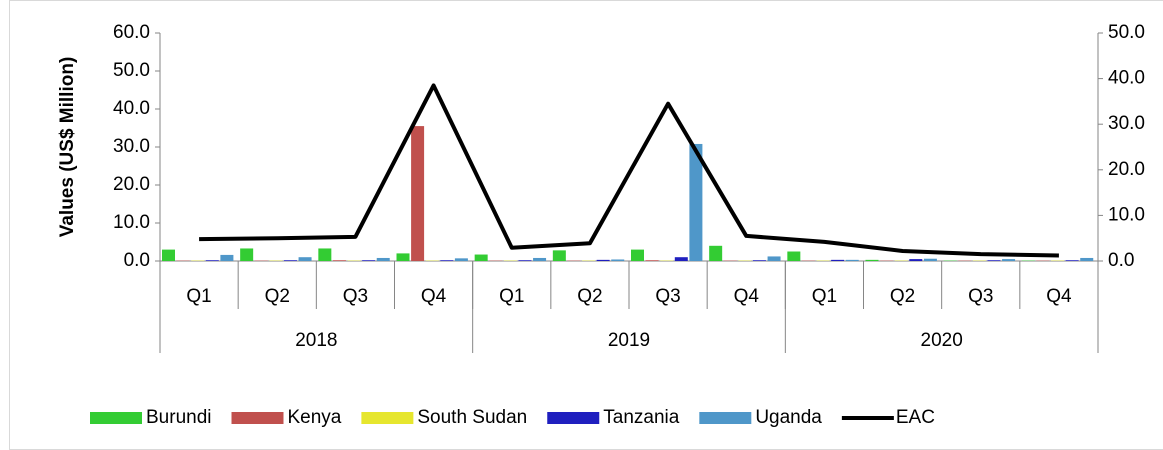  What do you see at coordinates (131, 222) in the screenshot?
I see `y-tick-label: 10.0` at bounding box center [131, 222].